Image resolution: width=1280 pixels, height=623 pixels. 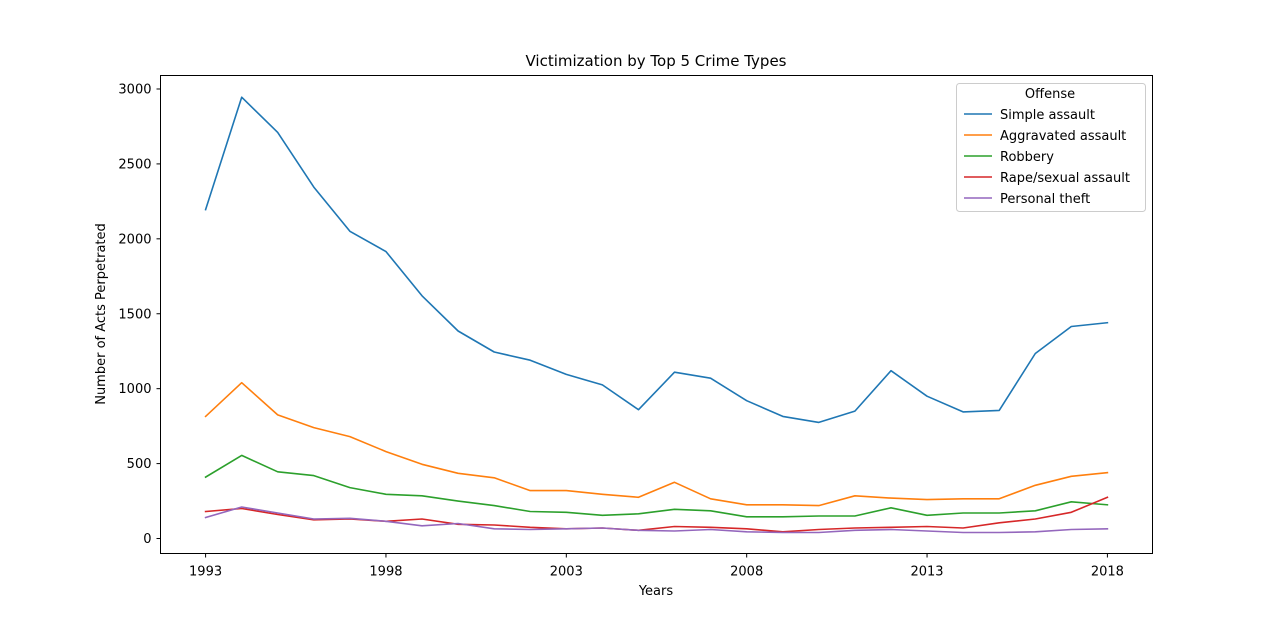 What do you see at coordinates (1107, 572) in the screenshot?
I see `x-tick-label: 2018` at bounding box center [1107, 572].